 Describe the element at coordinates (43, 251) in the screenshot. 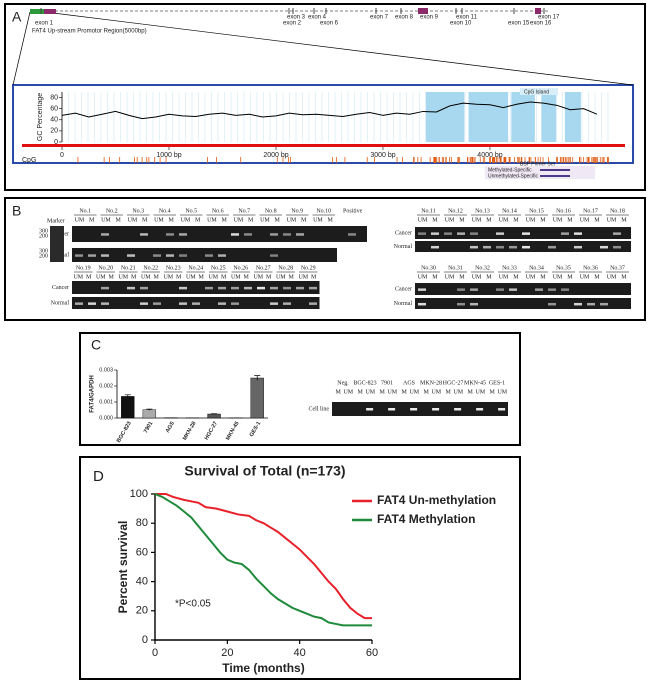

I see `size-label: 300` at that location.